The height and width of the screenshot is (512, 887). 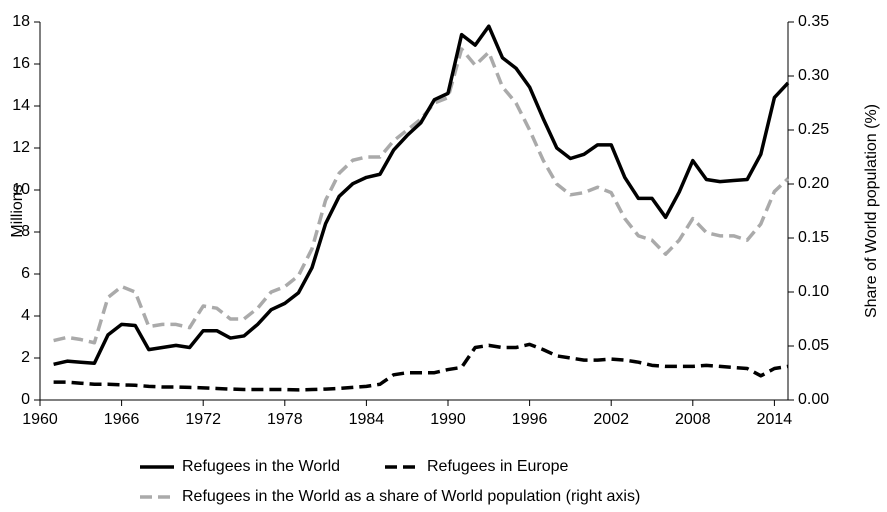 I want to click on x-tick-label: 1966, so click(x=122, y=419).